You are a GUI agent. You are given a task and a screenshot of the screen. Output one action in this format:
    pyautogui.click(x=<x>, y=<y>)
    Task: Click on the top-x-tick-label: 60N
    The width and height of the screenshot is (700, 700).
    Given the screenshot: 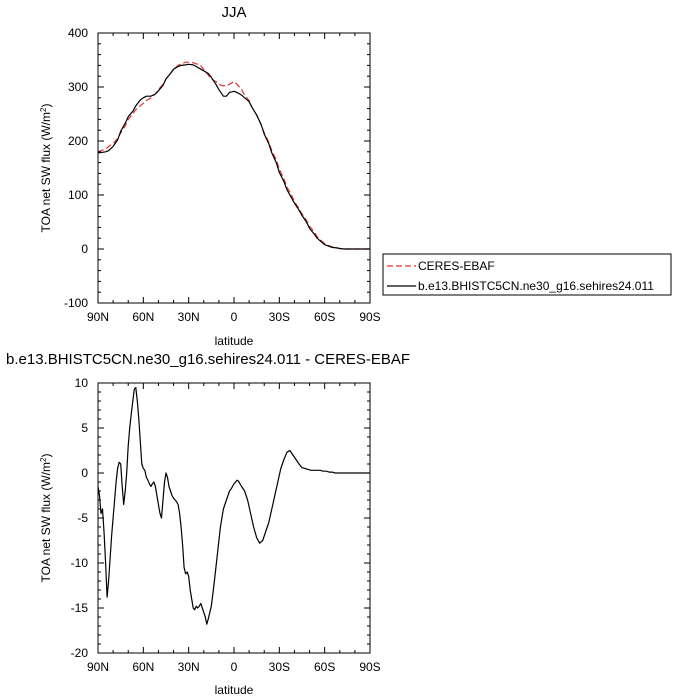 What is the action you would take?
    pyautogui.click(x=143, y=317)
    